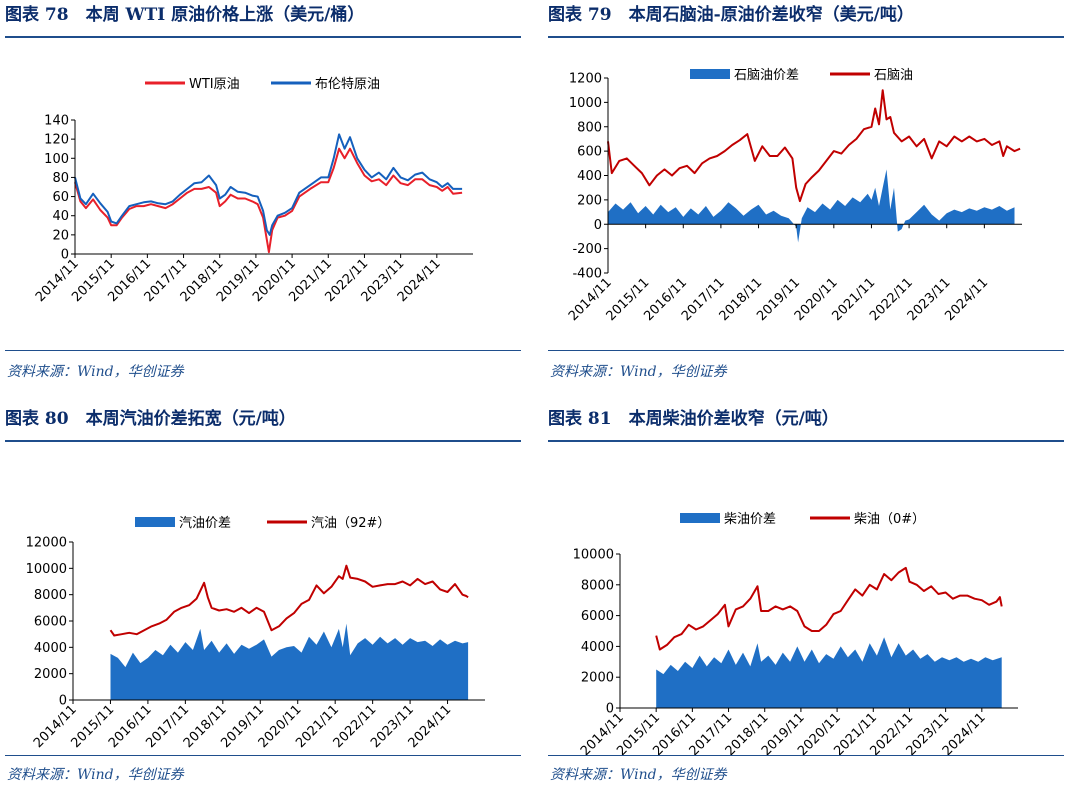 The image size is (1066, 790). What do you see at coordinates (750, 519) in the screenshot?
I see `legend-label: 柴油价差` at bounding box center [750, 519].